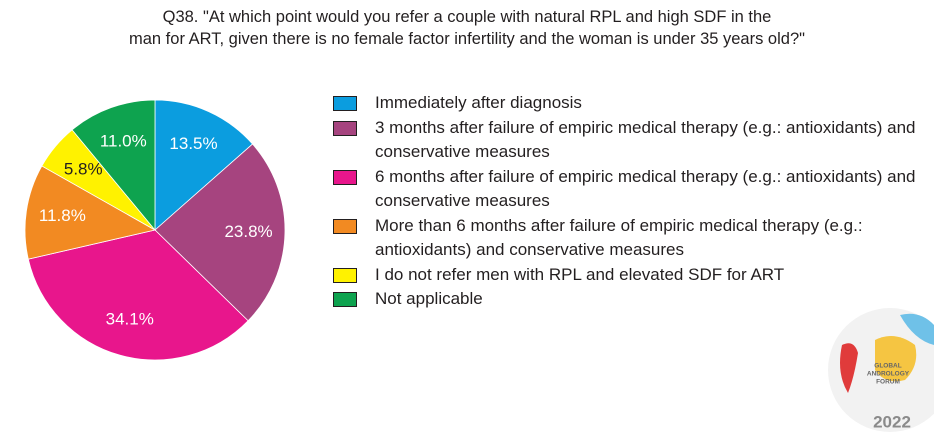  What do you see at coordinates (888, 382) in the screenshot?
I see `logo-text: FORUM` at bounding box center [888, 382].